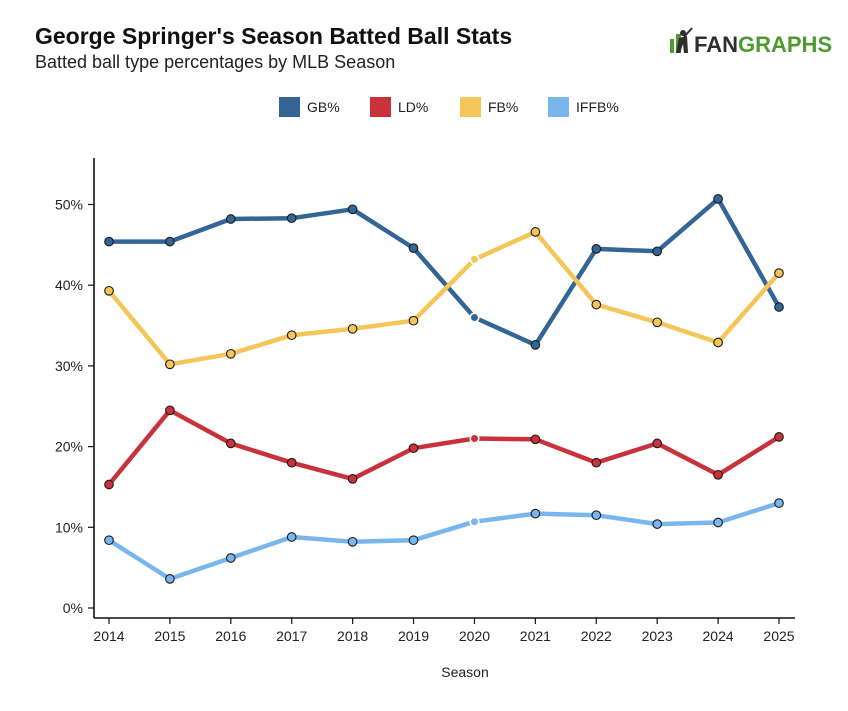 This screenshot has width=848, height=711. I want to click on point-iffb-pct-2025, so click(779, 503).